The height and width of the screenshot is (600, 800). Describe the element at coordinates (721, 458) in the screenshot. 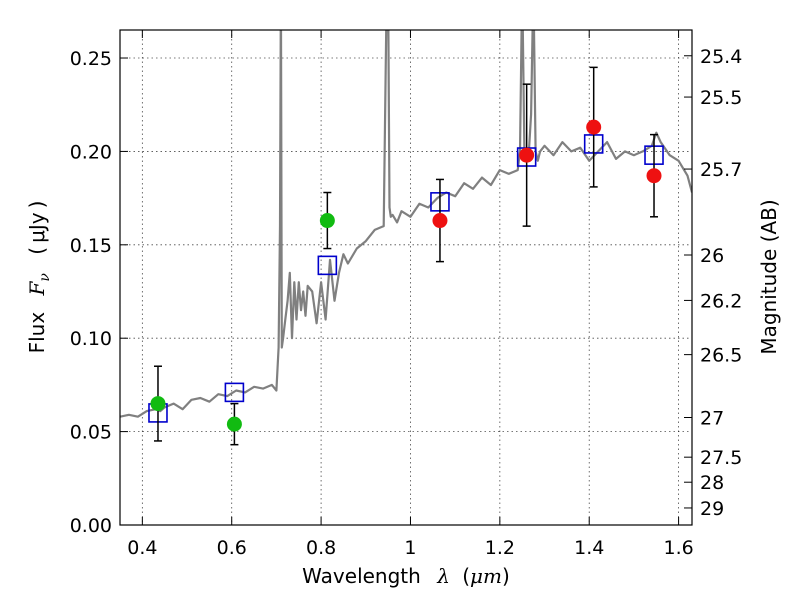

I see `y2-tick-label: 27.5` at that location.